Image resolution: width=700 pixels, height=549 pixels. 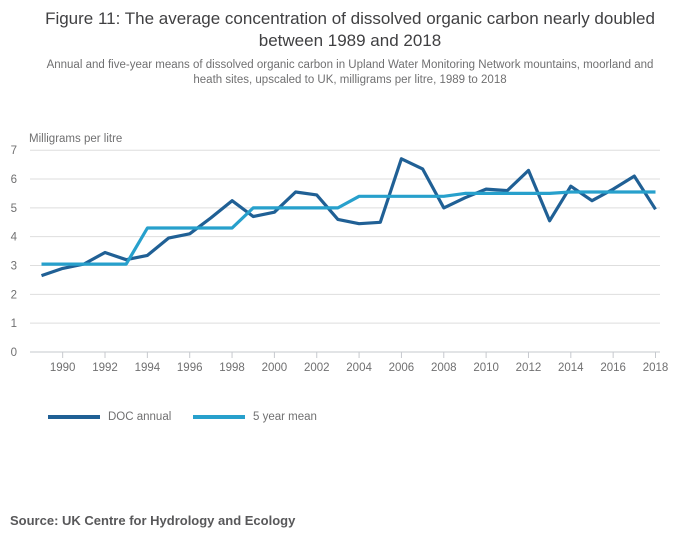 I want to click on legend-item-doc-annual: DOC annual, so click(x=109, y=417).